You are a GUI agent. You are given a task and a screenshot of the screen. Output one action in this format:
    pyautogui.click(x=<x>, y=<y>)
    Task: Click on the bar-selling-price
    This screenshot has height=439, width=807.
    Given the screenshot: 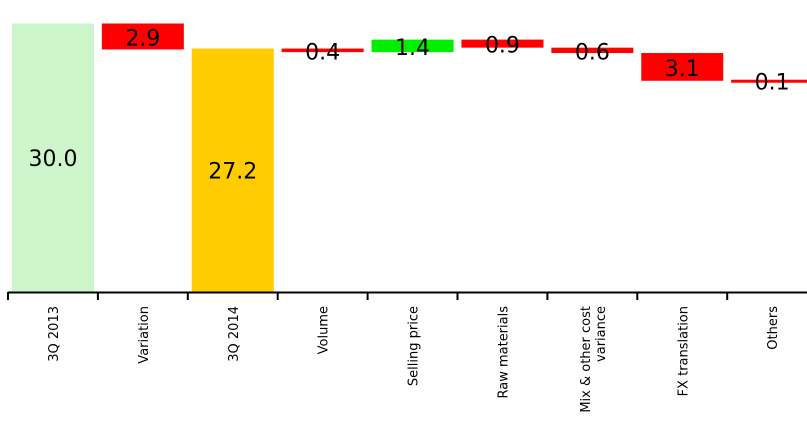 What is the action you would take?
    pyautogui.click(x=412, y=46)
    